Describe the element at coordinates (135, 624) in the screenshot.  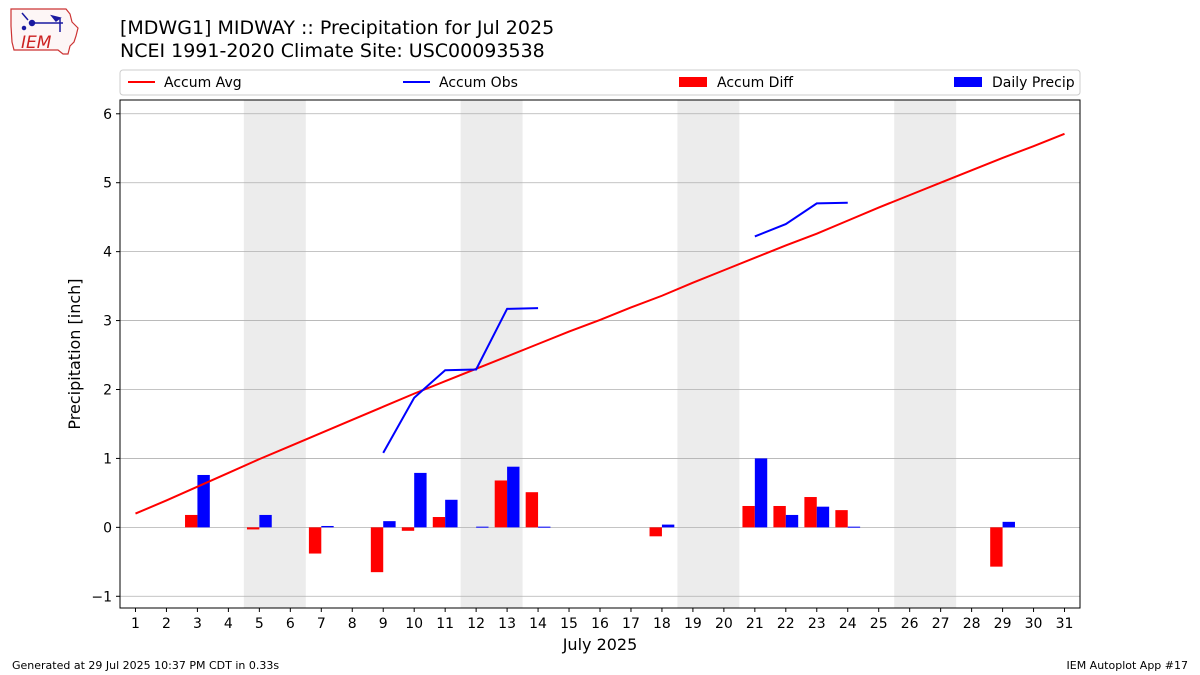
I see `x-tick-label: 1` at that location.